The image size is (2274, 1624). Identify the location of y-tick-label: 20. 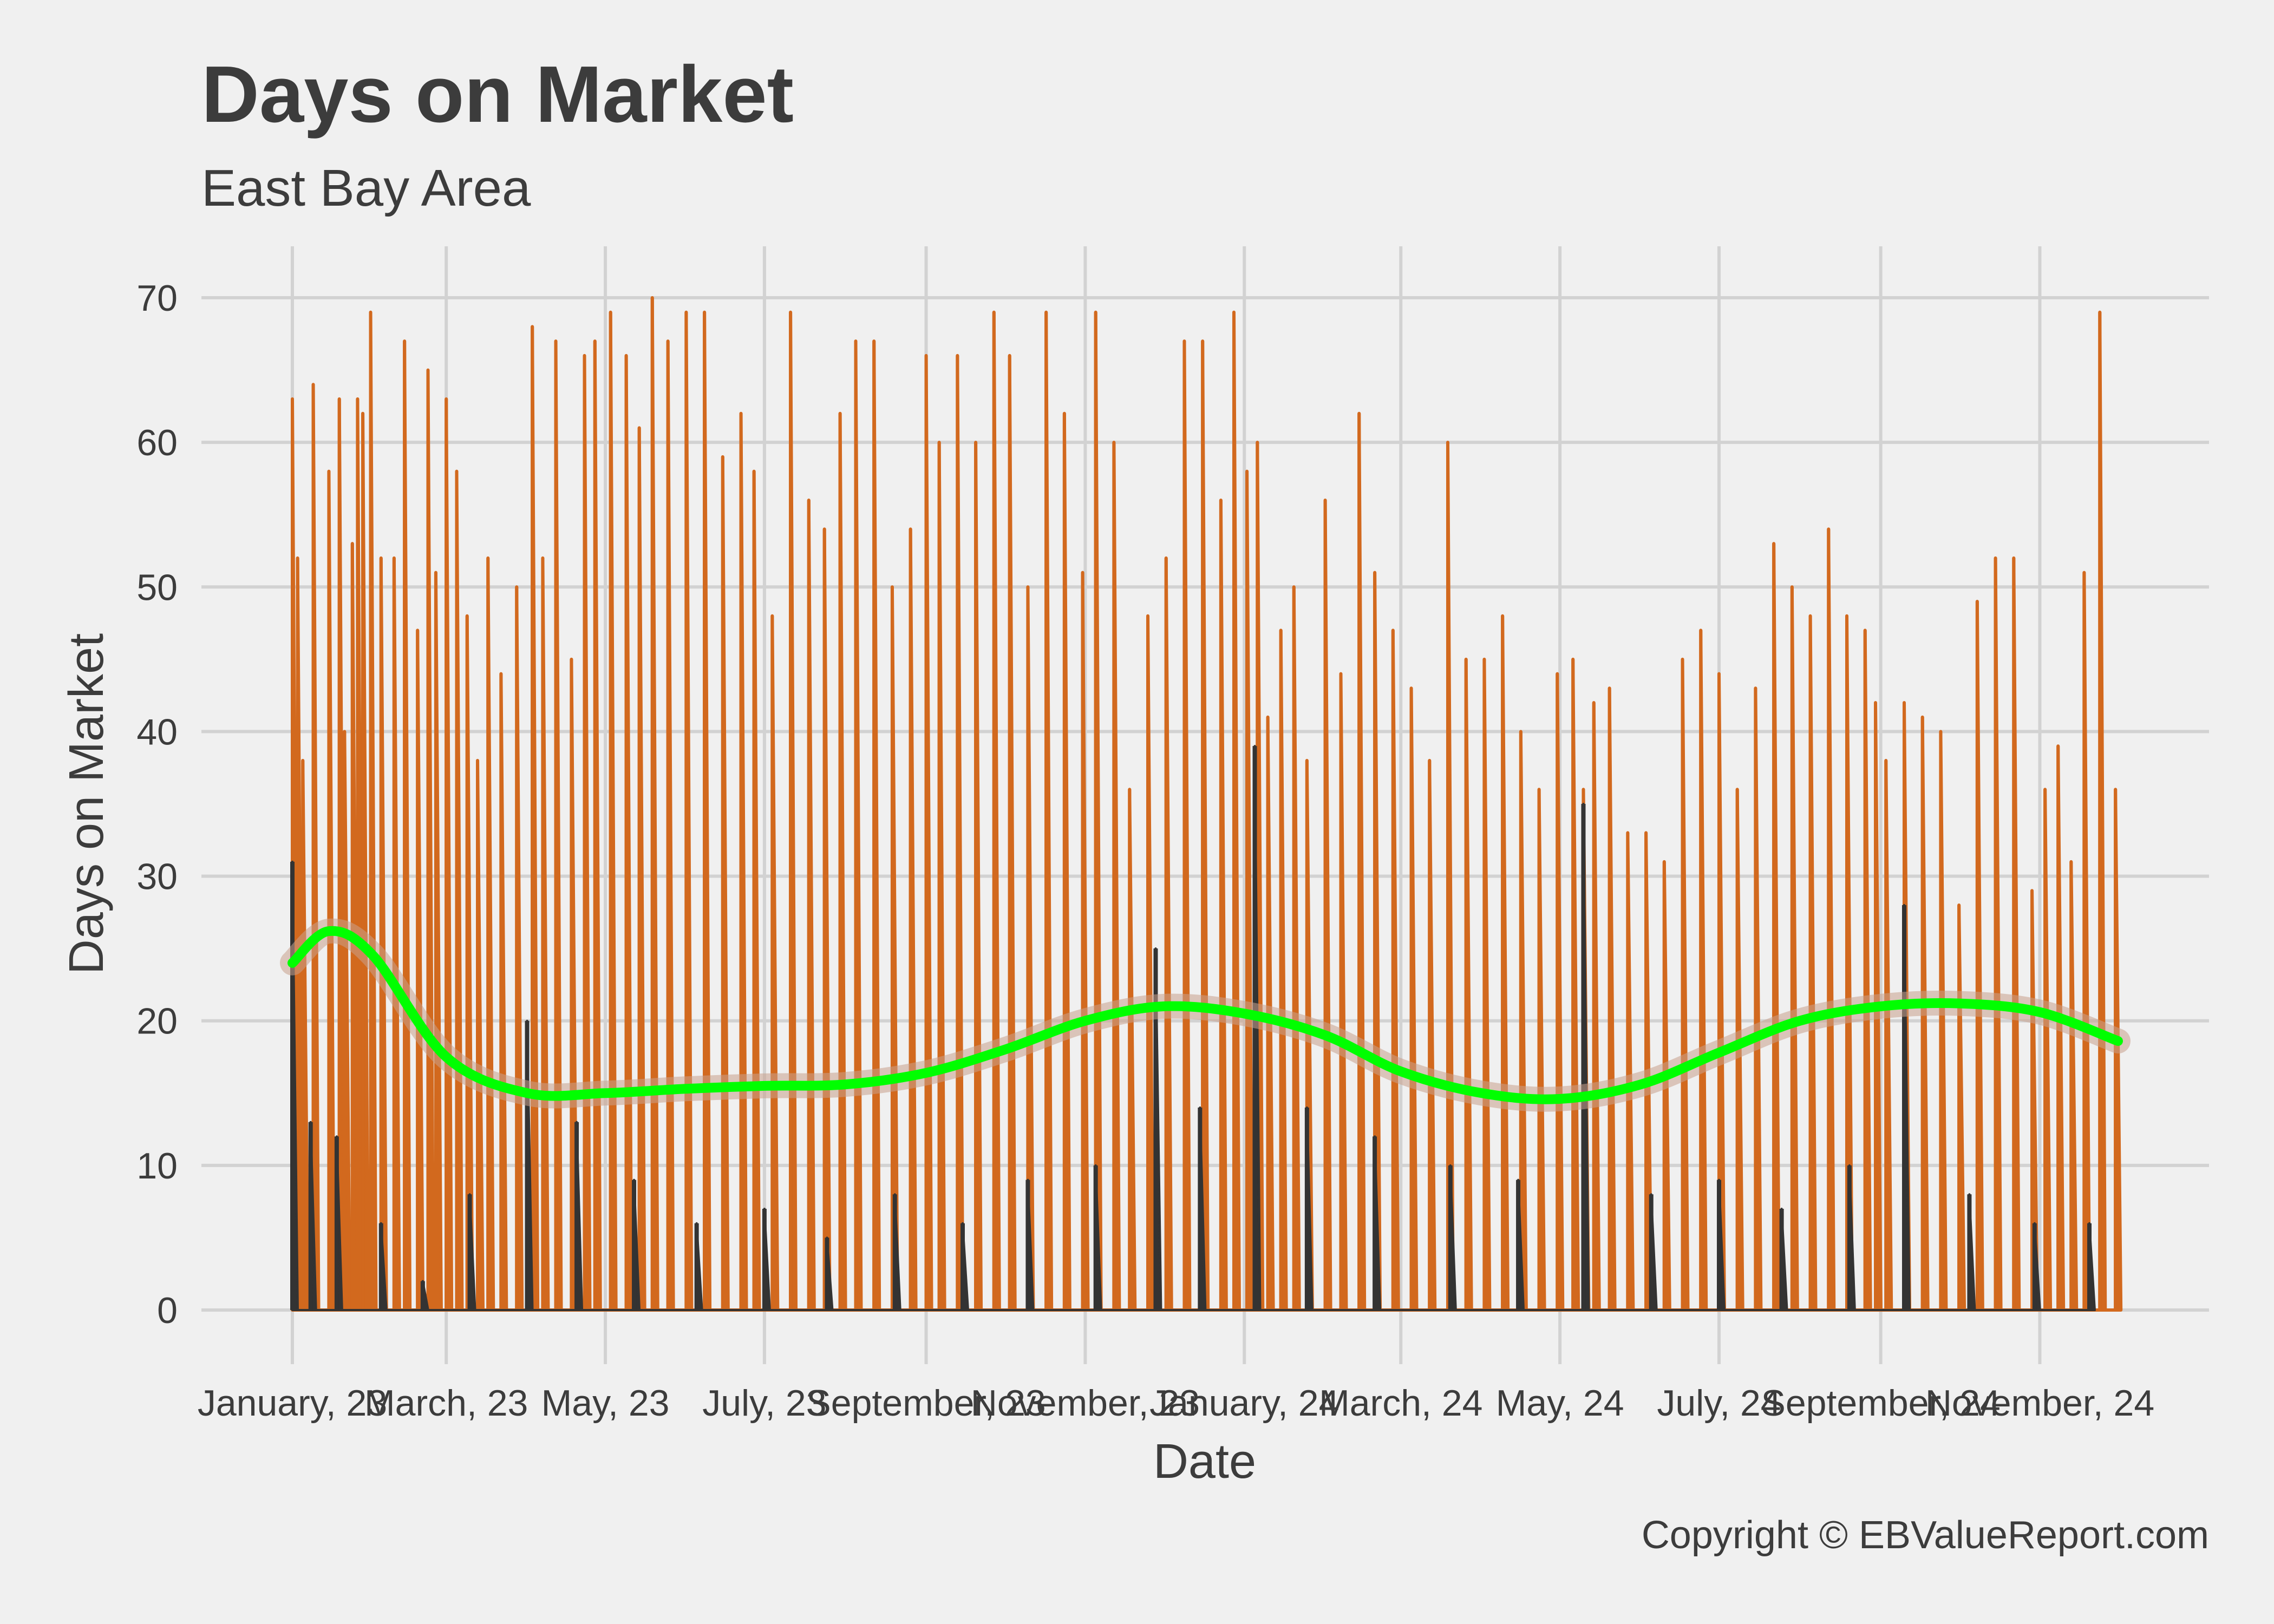
(157, 1021).